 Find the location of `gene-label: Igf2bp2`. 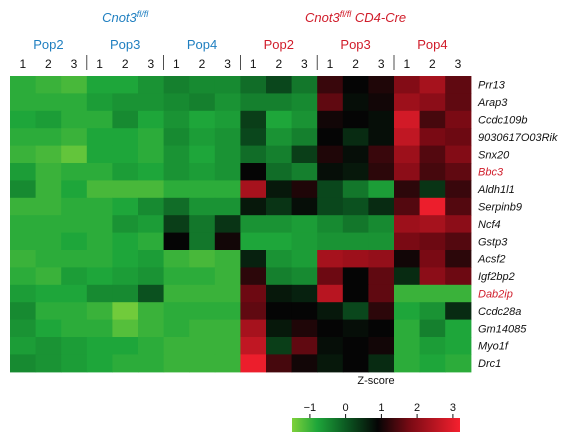

gene-label: Igf2bp2 is located at coordinates (496, 277).